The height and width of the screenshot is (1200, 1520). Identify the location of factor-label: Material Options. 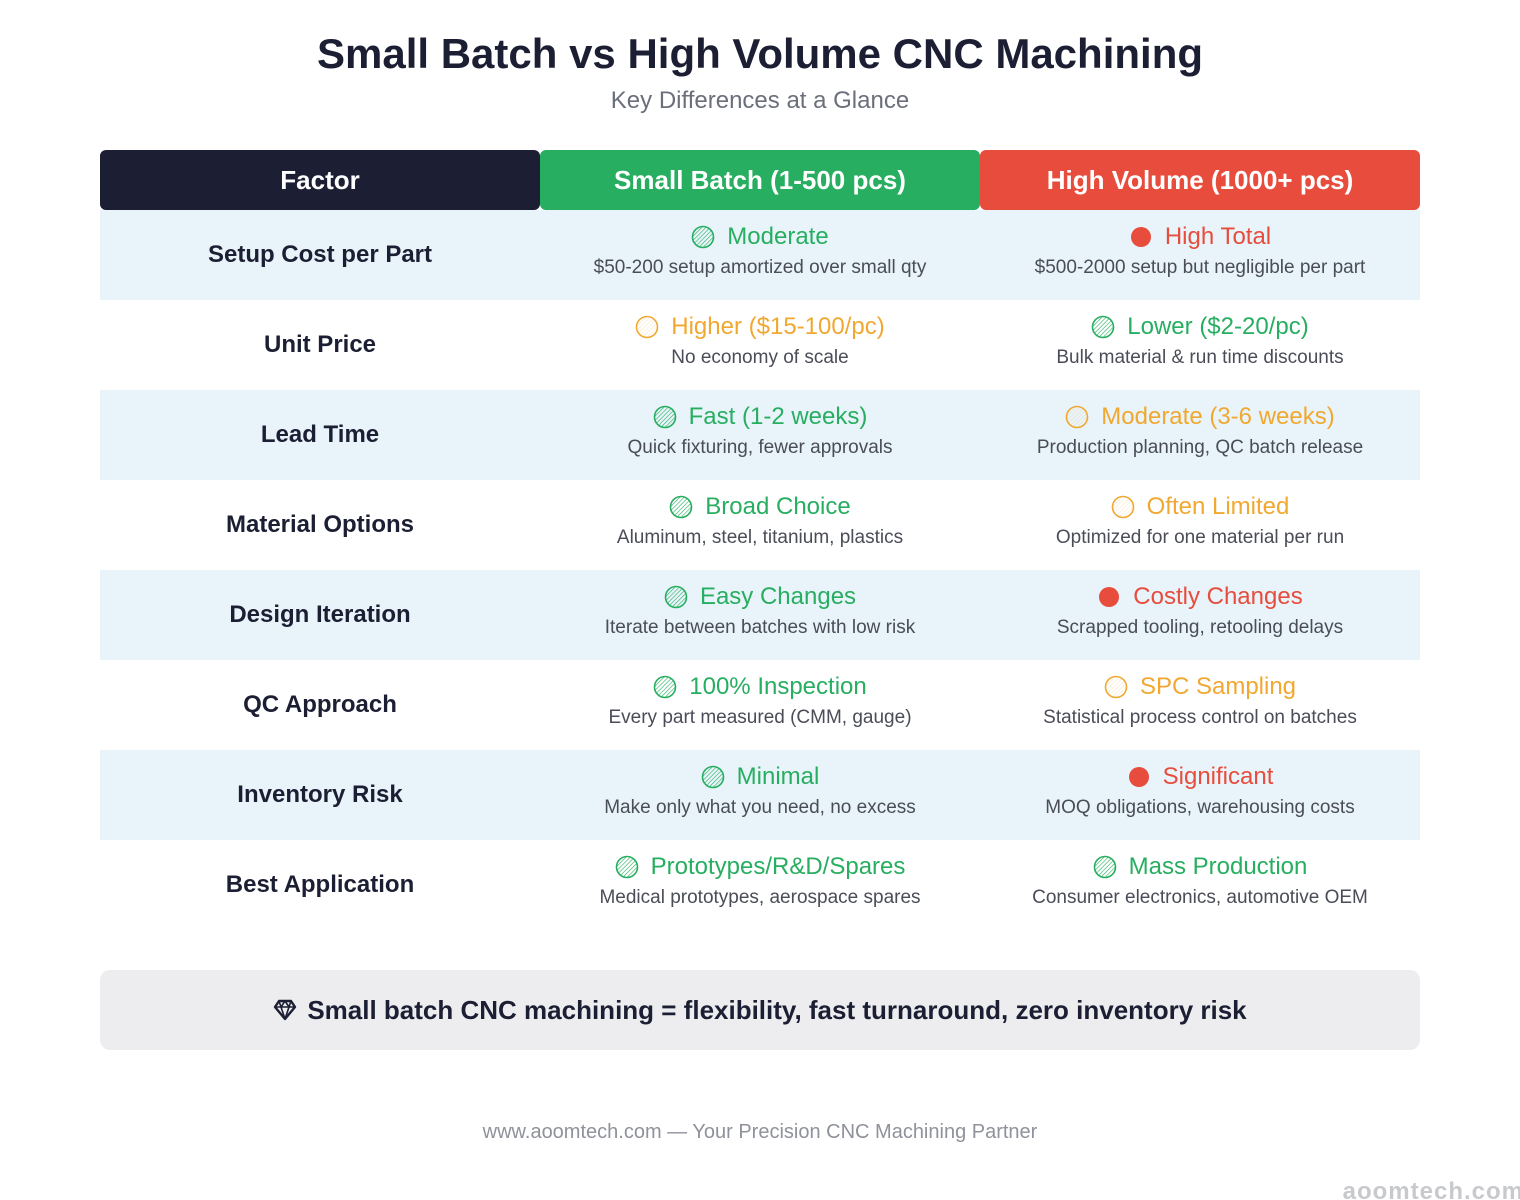
(320, 524).